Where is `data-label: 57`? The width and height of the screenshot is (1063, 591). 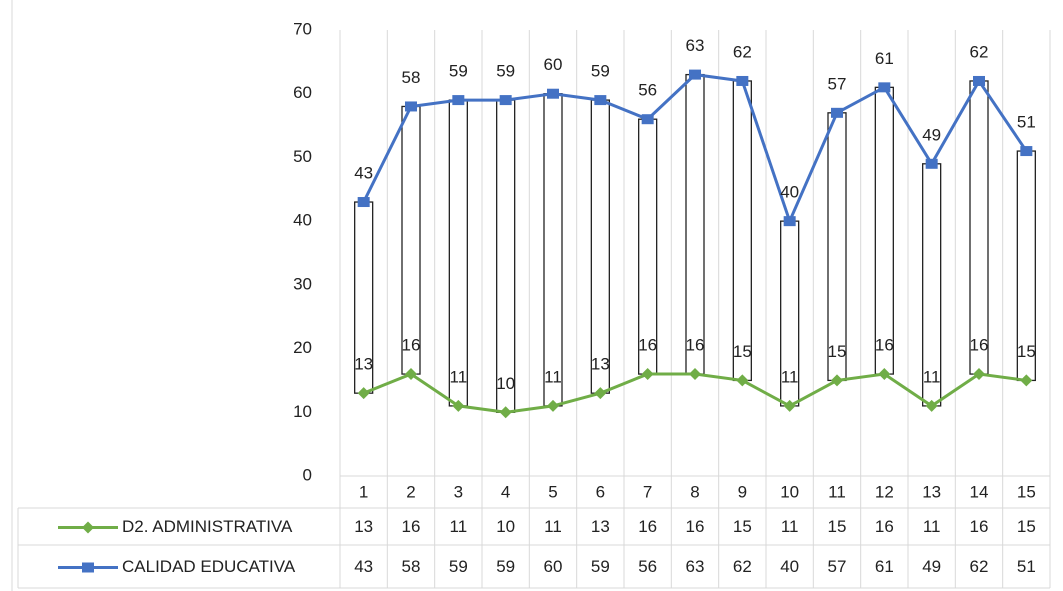
data-label: 57 is located at coordinates (837, 83).